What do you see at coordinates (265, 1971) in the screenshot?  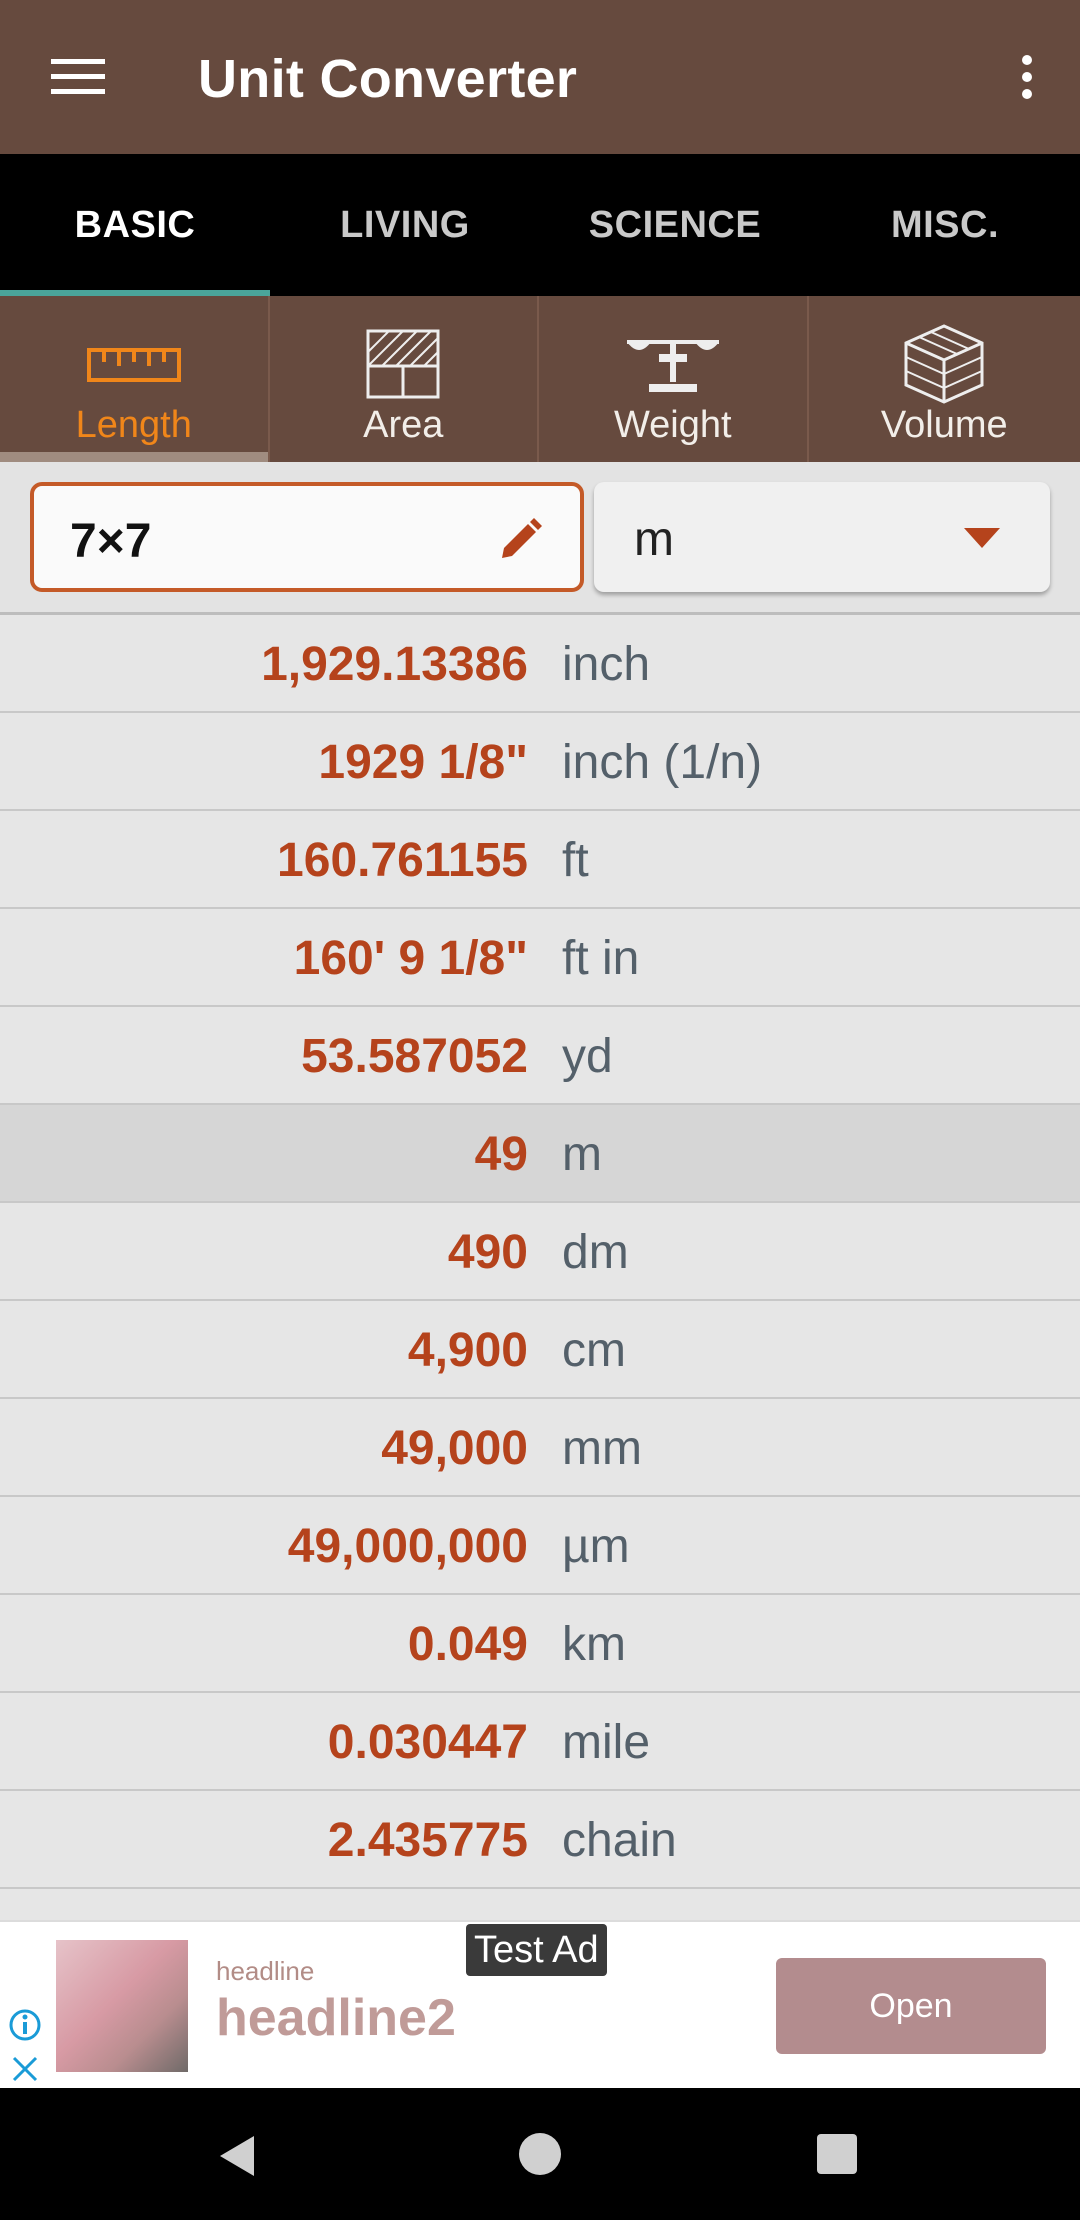 I see `ad-headline: headline` at bounding box center [265, 1971].